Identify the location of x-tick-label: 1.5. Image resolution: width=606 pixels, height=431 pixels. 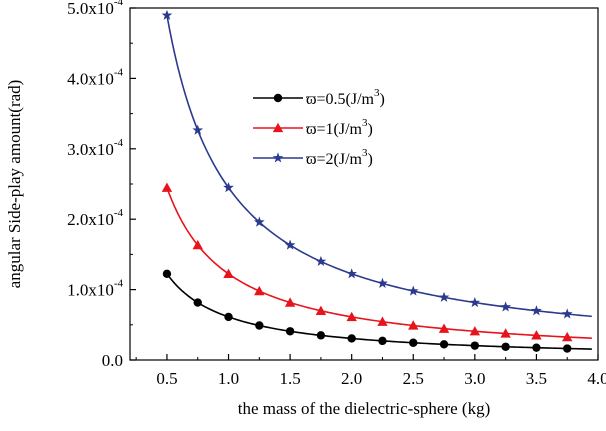
(289, 378).